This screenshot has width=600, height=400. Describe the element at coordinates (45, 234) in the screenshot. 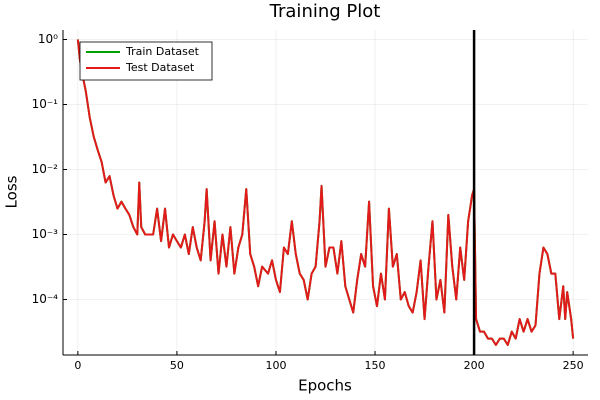

I see `y-tick-label: 10⁻³` at that location.